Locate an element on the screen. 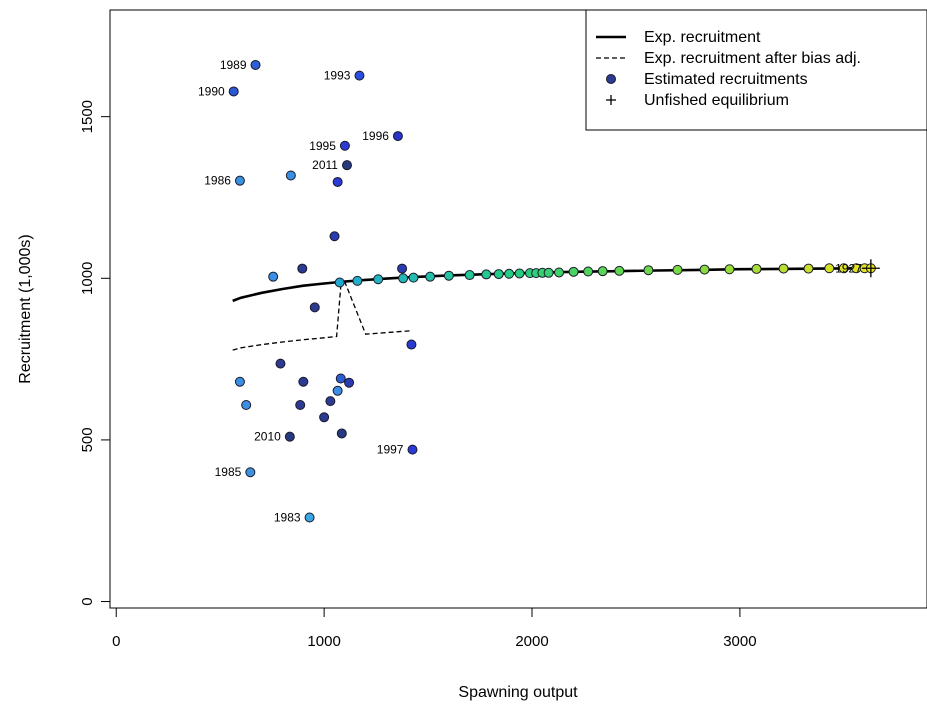 Image resolution: width=927 pixels, height=705 pixels. x-tick-label: 0 is located at coordinates (116, 641).